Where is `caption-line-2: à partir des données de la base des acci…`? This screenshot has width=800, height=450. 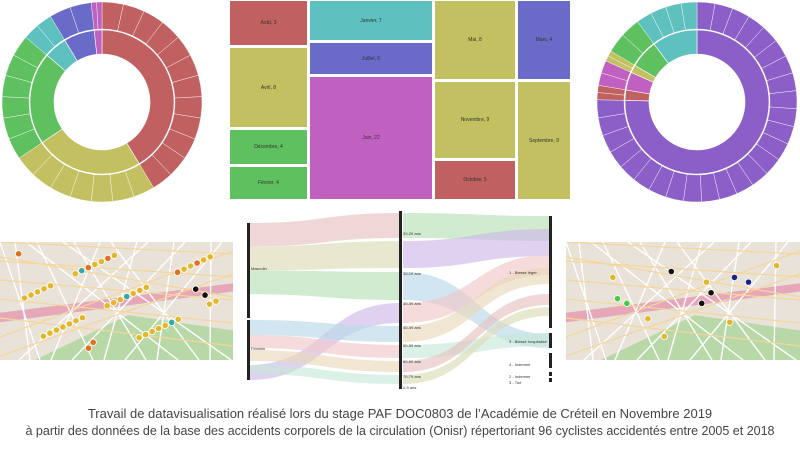
caption-line-2: à partir des données de la base des acci… is located at coordinates (400, 431).